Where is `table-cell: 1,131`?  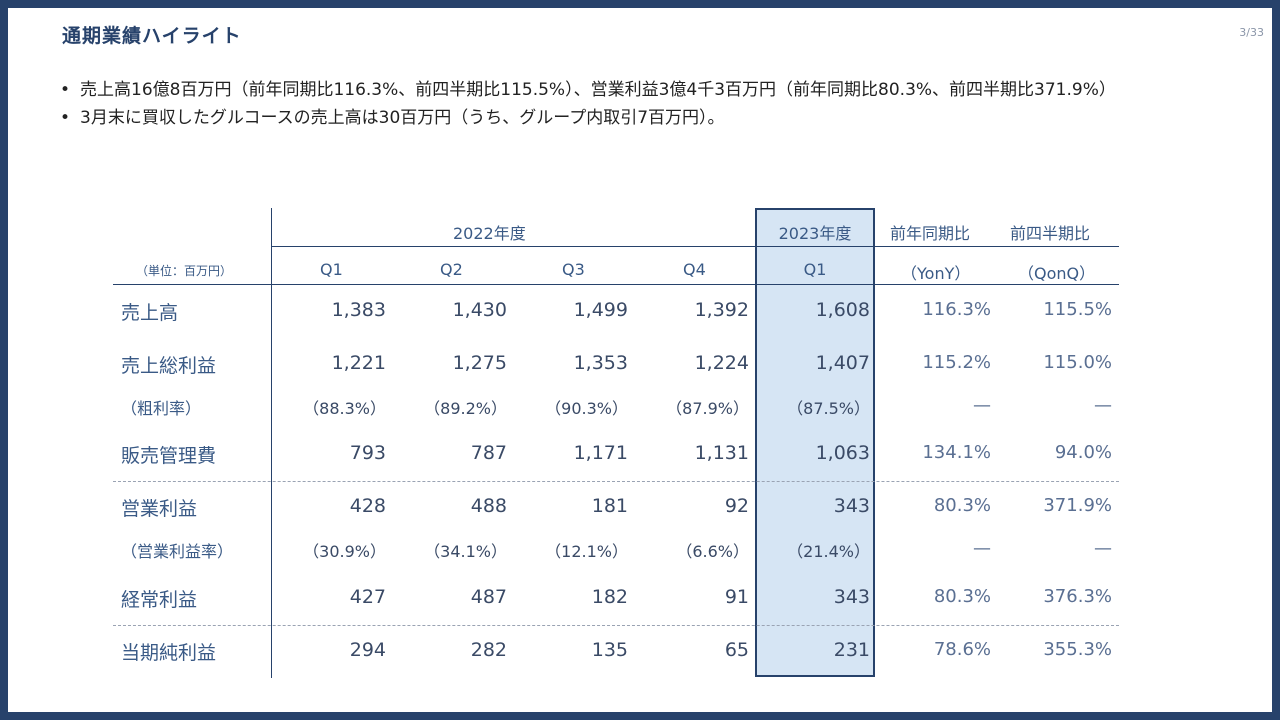
table-cell: 1,131 is located at coordinates (721, 453).